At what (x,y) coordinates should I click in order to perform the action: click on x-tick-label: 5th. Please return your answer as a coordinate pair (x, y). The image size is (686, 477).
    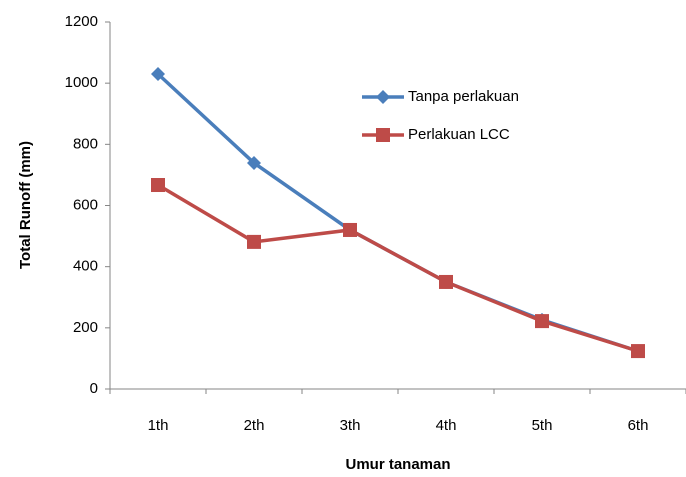
    Looking at the image, I should click on (542, 425).